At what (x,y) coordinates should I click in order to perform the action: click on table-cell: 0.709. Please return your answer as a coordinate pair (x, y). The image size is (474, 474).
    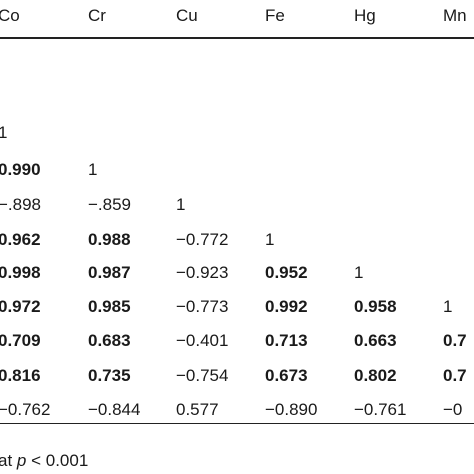
    Looking at the image, I should click on (20, 340).